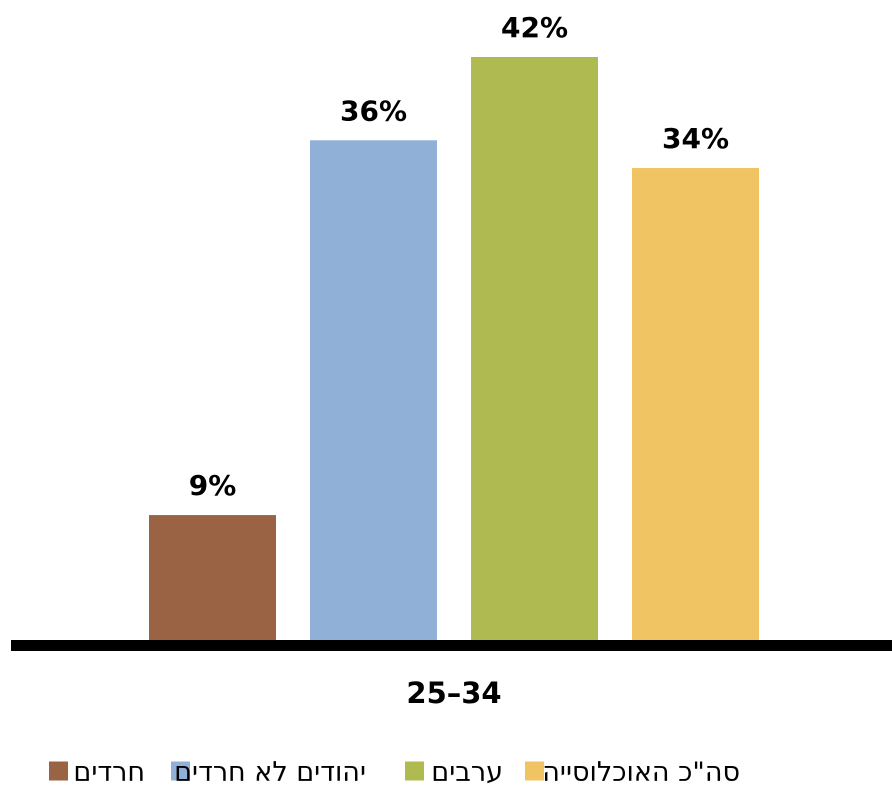 This screenshot has width=892, height=785. Describe the element at coordinates (213, 485) in the screenshot. I see `data-label: 9%` at that location.